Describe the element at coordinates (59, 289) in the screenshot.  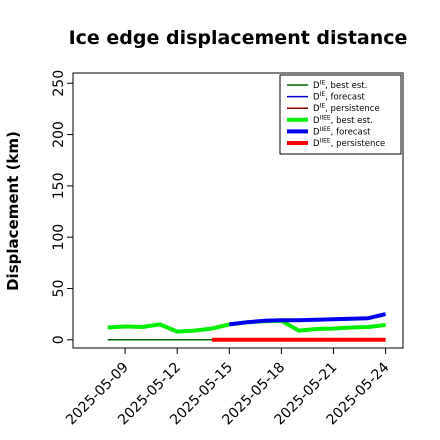
I see `y-tick-label: 50` at that location.